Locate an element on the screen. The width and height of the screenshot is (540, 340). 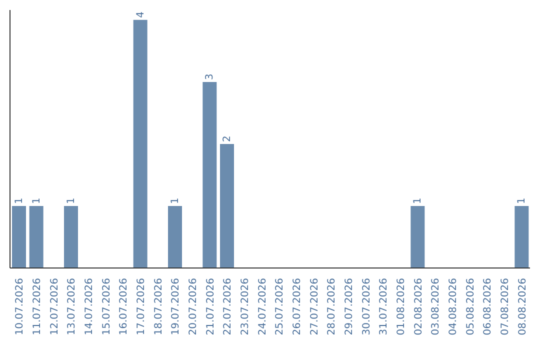
x-tick-label: 06.08.2026 is located at coordinates (488, 307).